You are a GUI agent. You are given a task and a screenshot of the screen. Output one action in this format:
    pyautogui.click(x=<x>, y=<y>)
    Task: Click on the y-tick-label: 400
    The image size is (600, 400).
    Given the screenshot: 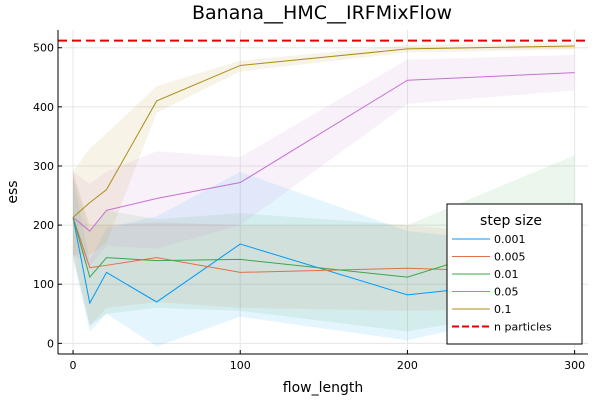 What is the action you would take?
    pyautogui.click(x=43, y=107)
    